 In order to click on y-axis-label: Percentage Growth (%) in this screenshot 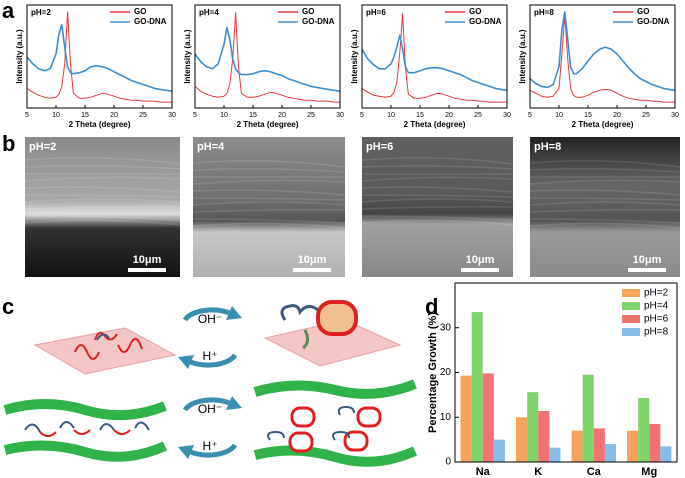, I will do `click(433, 372)`.